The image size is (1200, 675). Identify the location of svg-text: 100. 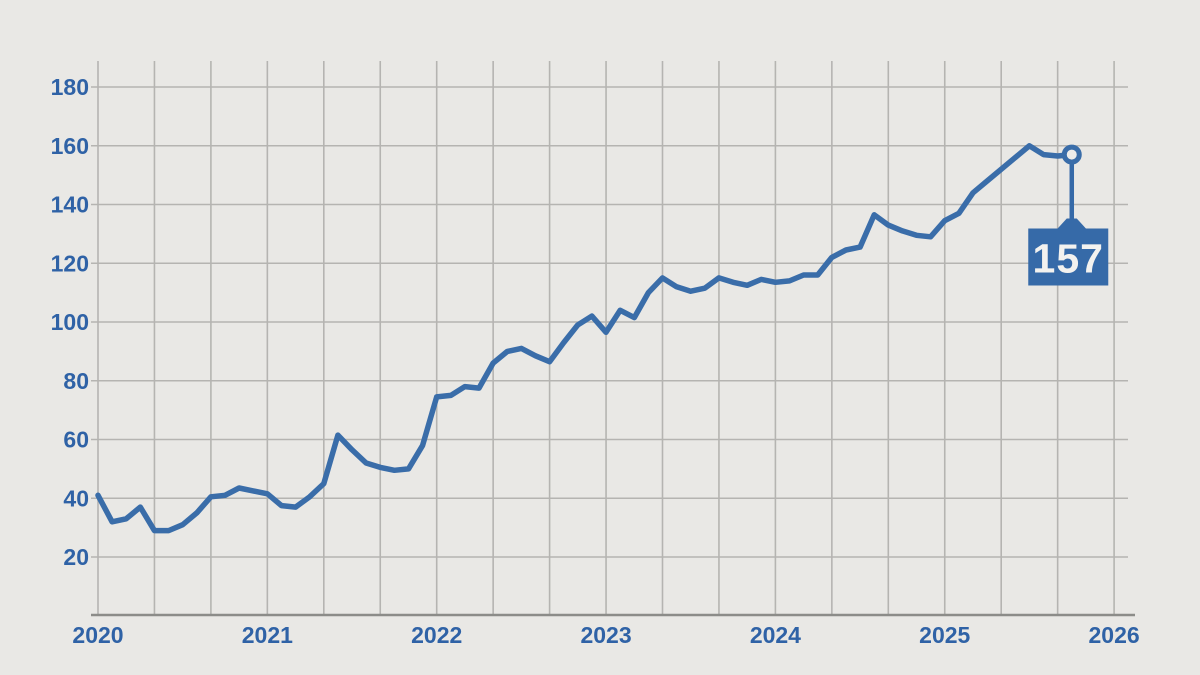
(70, 322).